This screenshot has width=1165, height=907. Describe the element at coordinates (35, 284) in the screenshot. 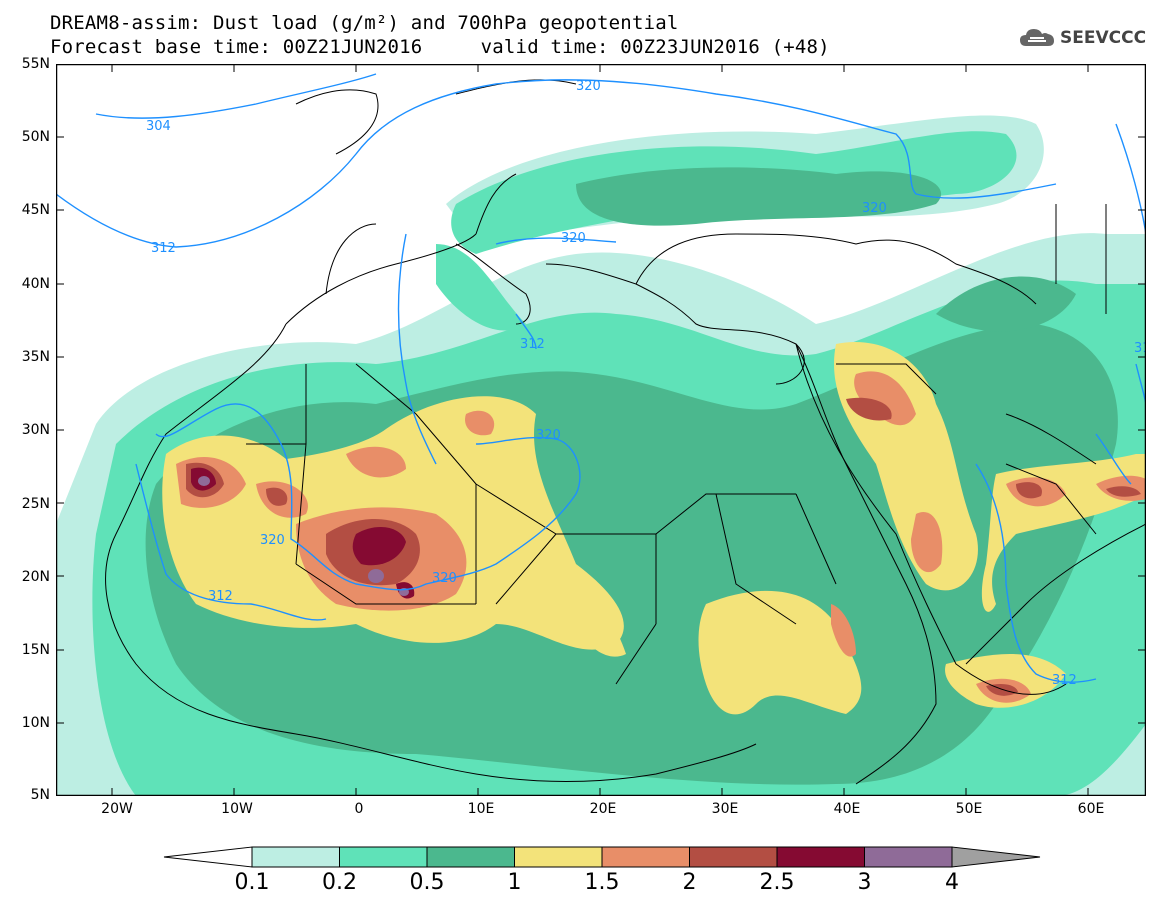

I see `lat-label: 40N` at that location.